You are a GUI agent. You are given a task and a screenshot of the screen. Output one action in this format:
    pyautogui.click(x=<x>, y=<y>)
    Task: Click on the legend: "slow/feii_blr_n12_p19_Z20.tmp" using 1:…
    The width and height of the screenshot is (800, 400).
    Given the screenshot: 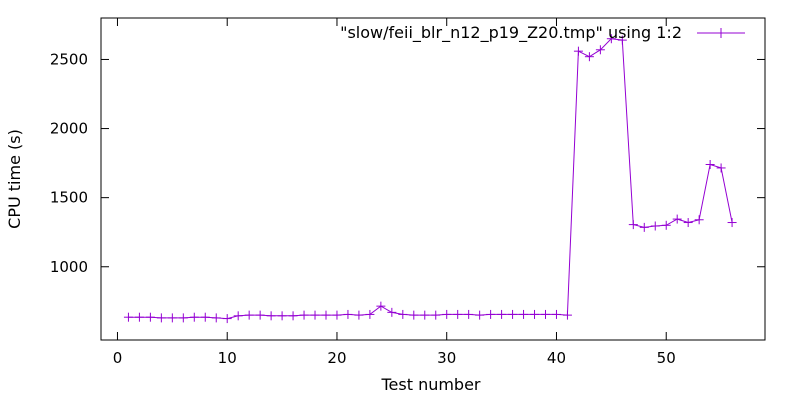 What is the action you would take?
    pyautogui.click(x=542, y=33)
    